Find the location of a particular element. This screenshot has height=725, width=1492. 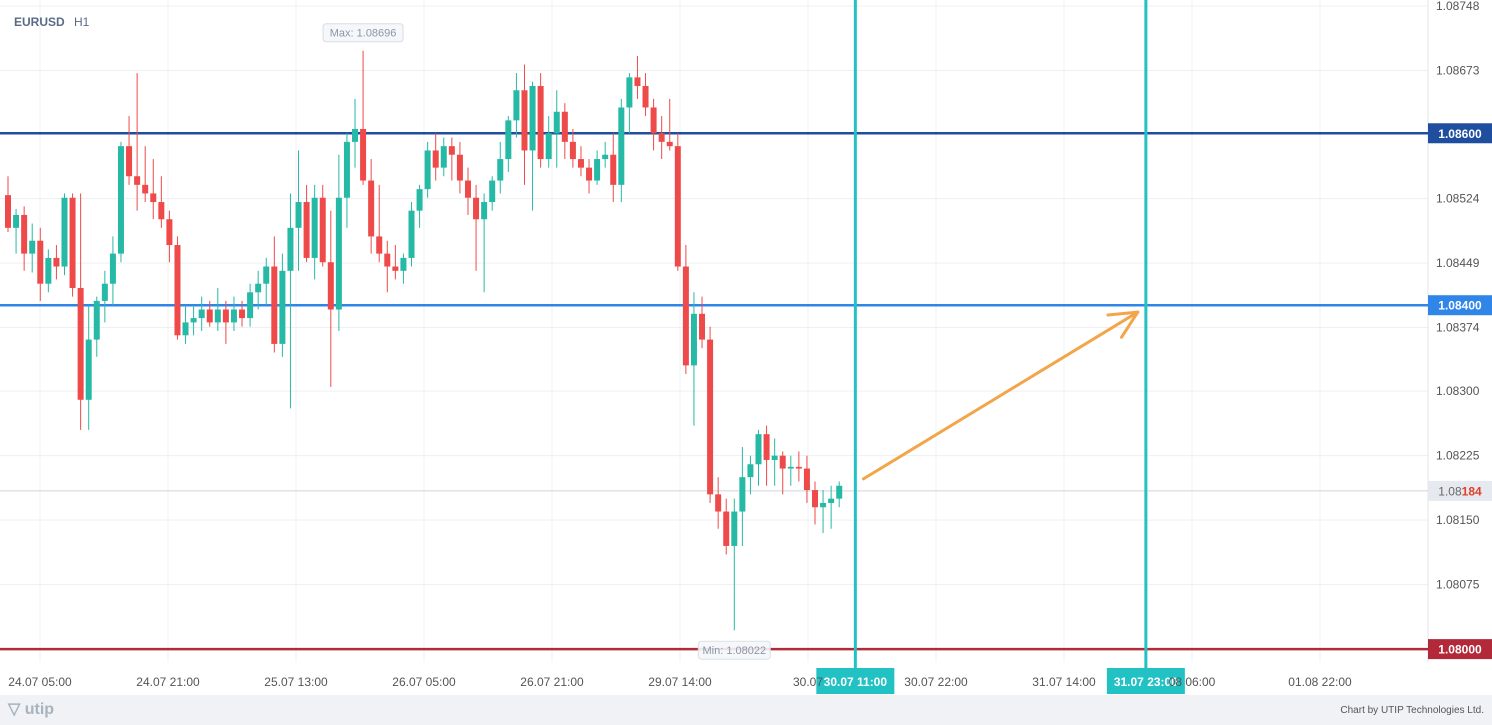

price-tick-label: 1.08673 is located at coordinates (1458, 70).